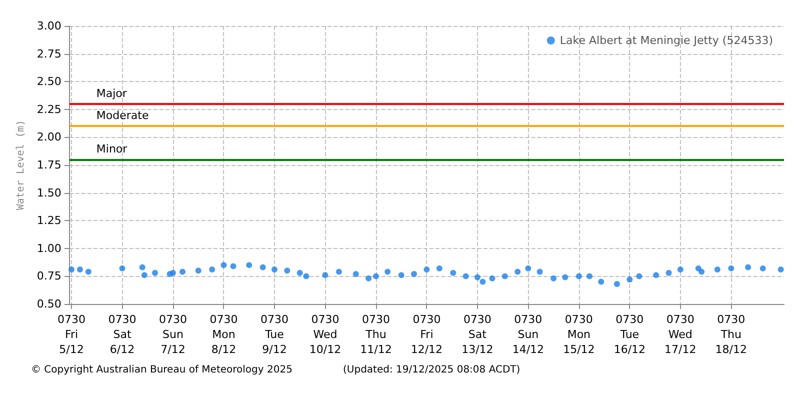 This screenshot has width=800, height=400. I want to click on text: (Updated: 19/12/2025 08:08 ACDT), so click(431, 370).